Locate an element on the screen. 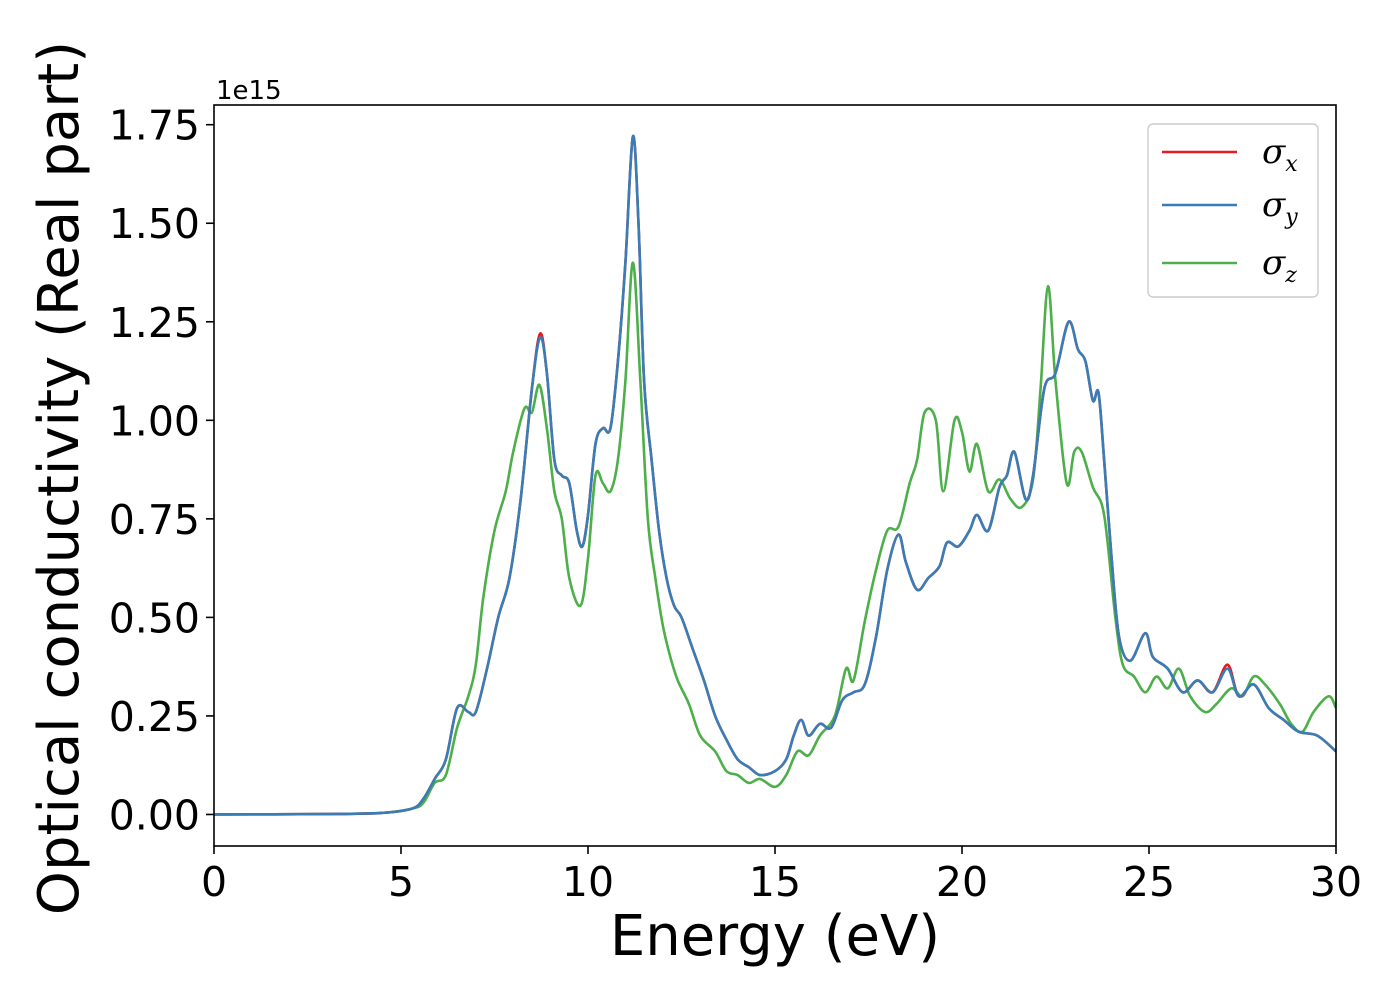 This screenshot has width=1400, height=1000. x-tick-label: 30 is located at coordinates (1336, 882).